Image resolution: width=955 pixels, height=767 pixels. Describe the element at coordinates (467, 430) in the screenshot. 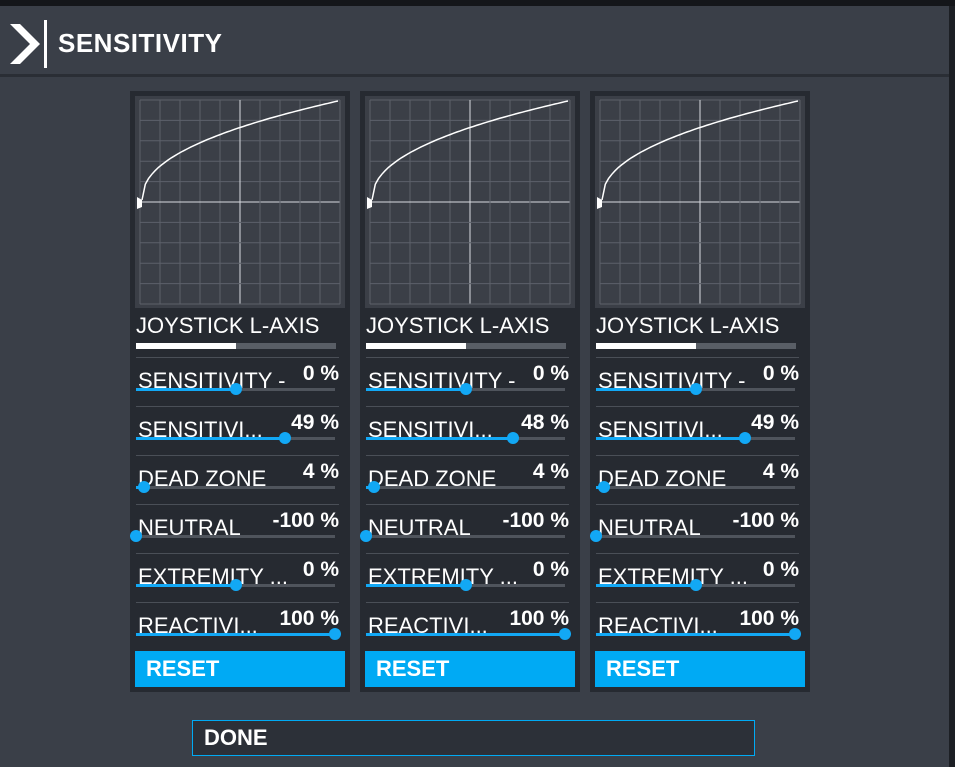

I see `setting-row-sensitivity-plus: SENSITIVI... 48 %` at that location.